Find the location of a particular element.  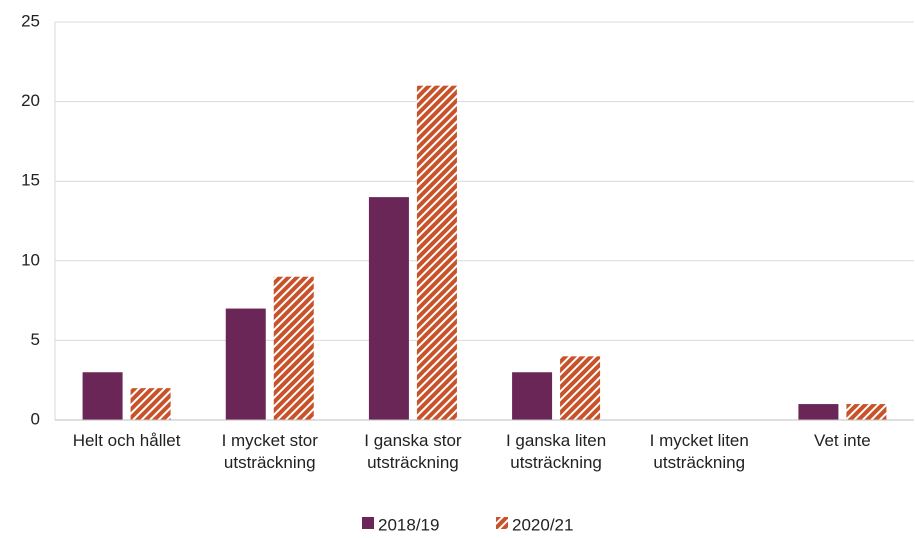

x-tick-label-line: I mycket stor is located at coordinates (270, 440).